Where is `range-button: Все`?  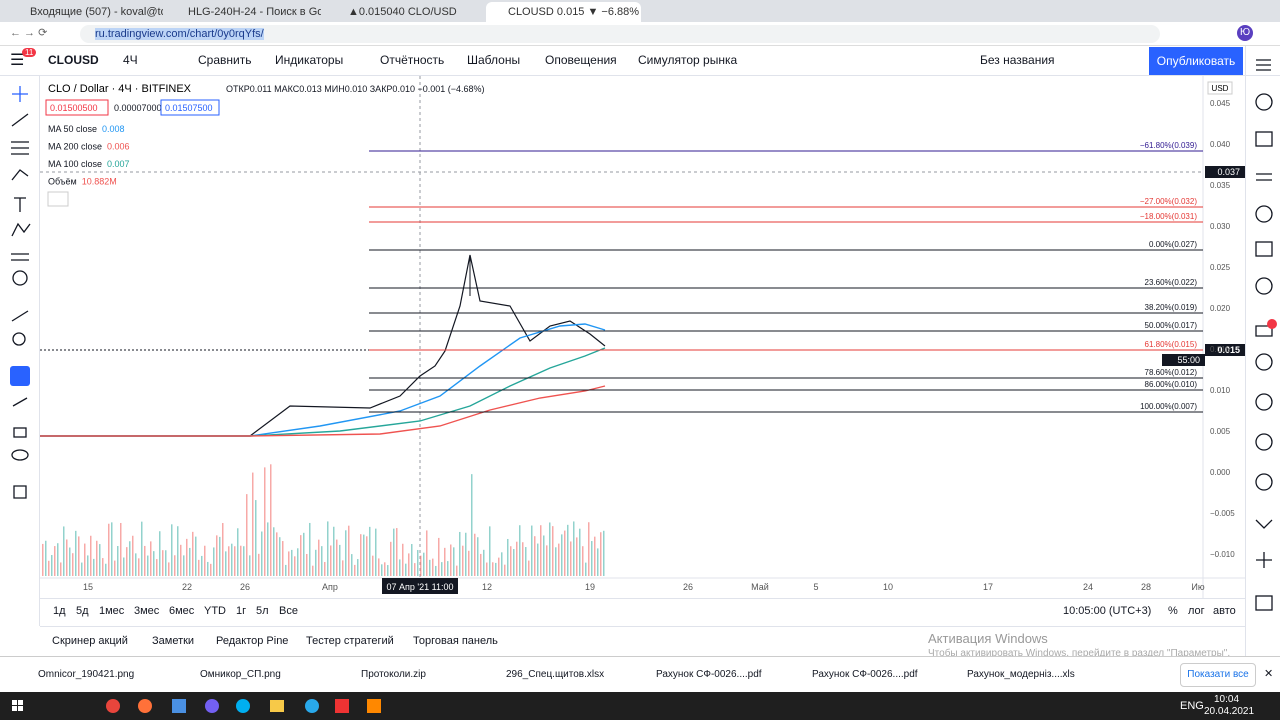
range-button: Все is located at coordinates (288, 611).